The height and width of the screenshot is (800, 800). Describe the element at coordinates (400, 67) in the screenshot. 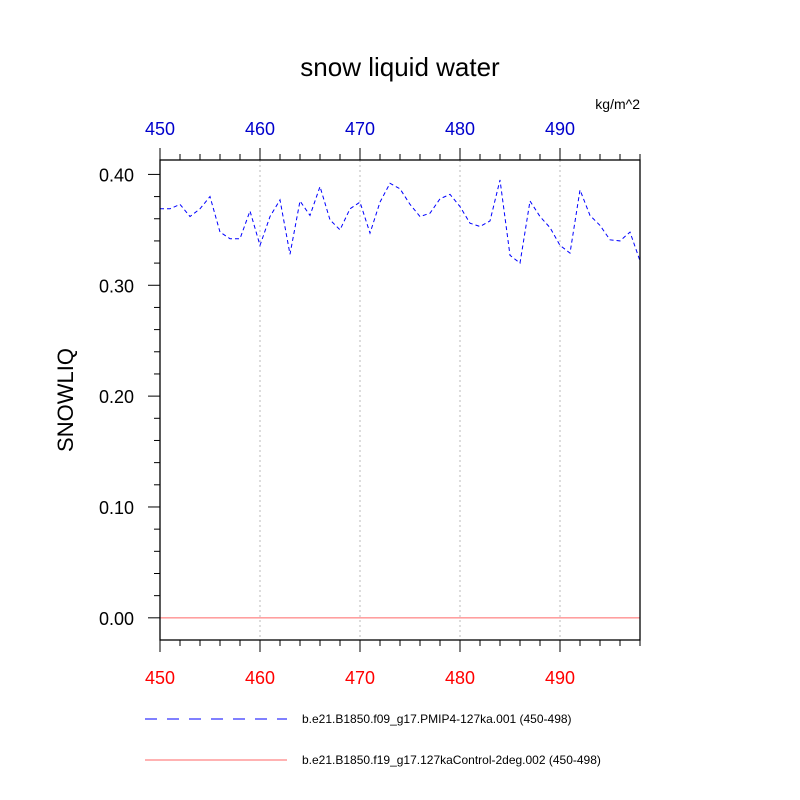

I see `chart-title: snow liquid water` at that location.